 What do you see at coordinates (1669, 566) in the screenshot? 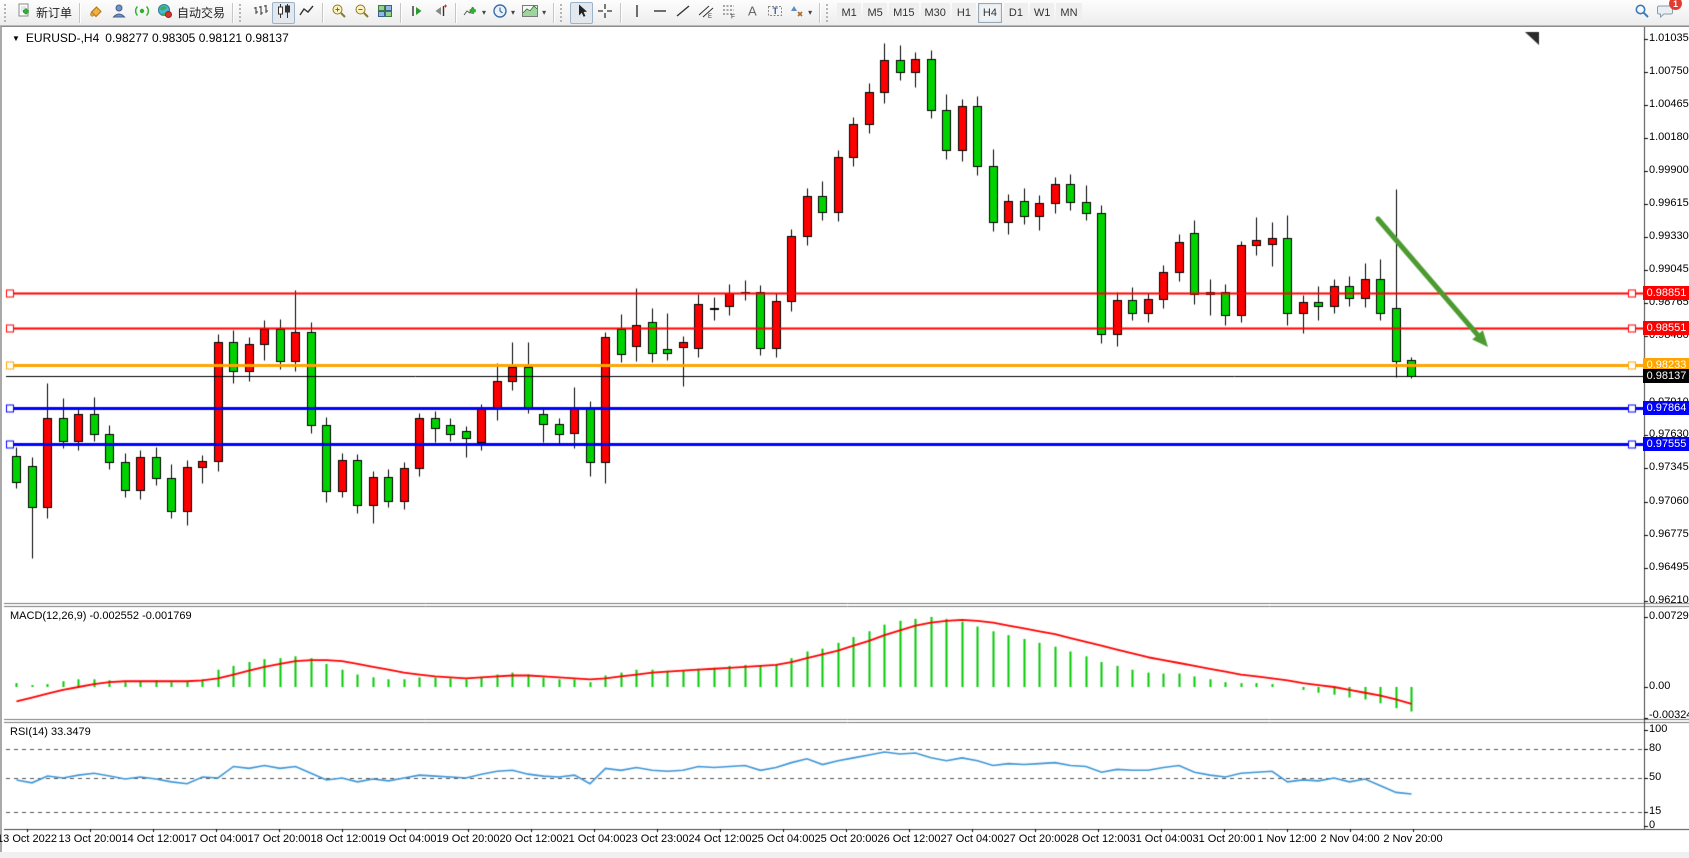
I see `price-tick-label: 0.96495` at bounding box center [1669, 566].